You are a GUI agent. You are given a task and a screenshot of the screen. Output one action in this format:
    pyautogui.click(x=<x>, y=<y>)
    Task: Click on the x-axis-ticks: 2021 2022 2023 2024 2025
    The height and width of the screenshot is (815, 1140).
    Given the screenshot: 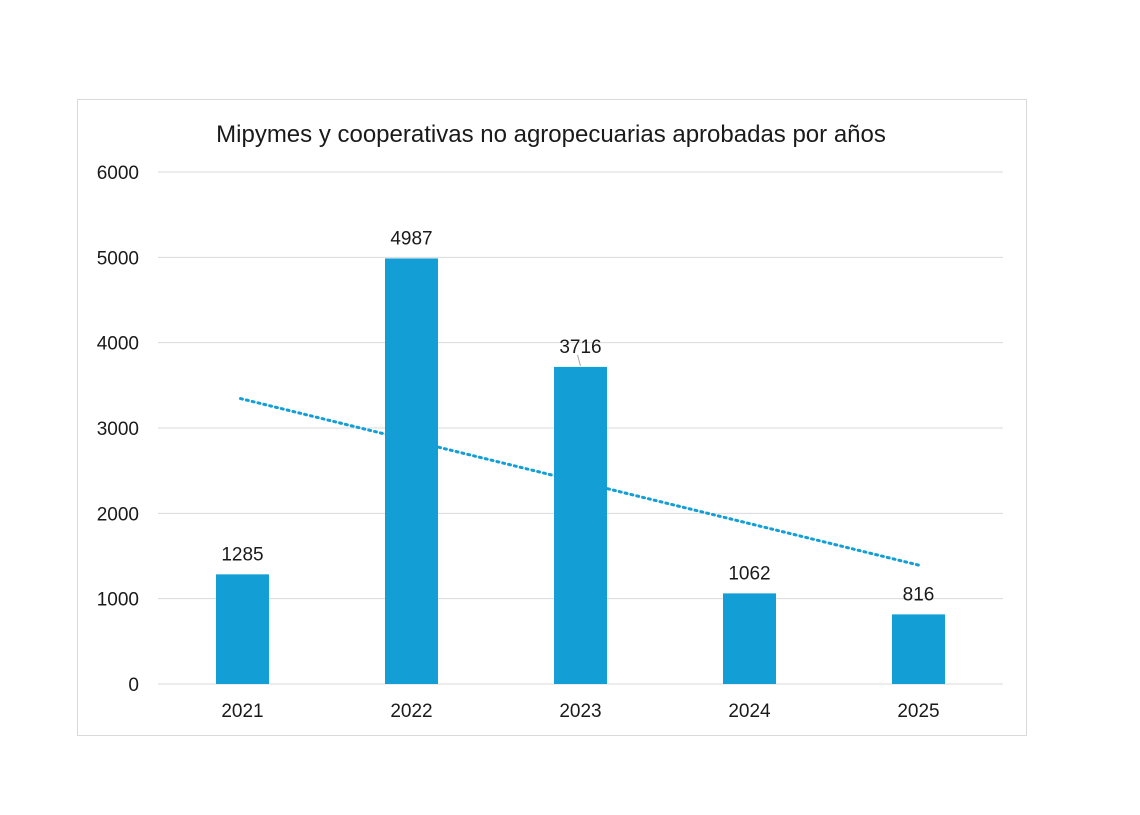 What is the action you would take?
    pyautogui.click(x=580, y=711)
    